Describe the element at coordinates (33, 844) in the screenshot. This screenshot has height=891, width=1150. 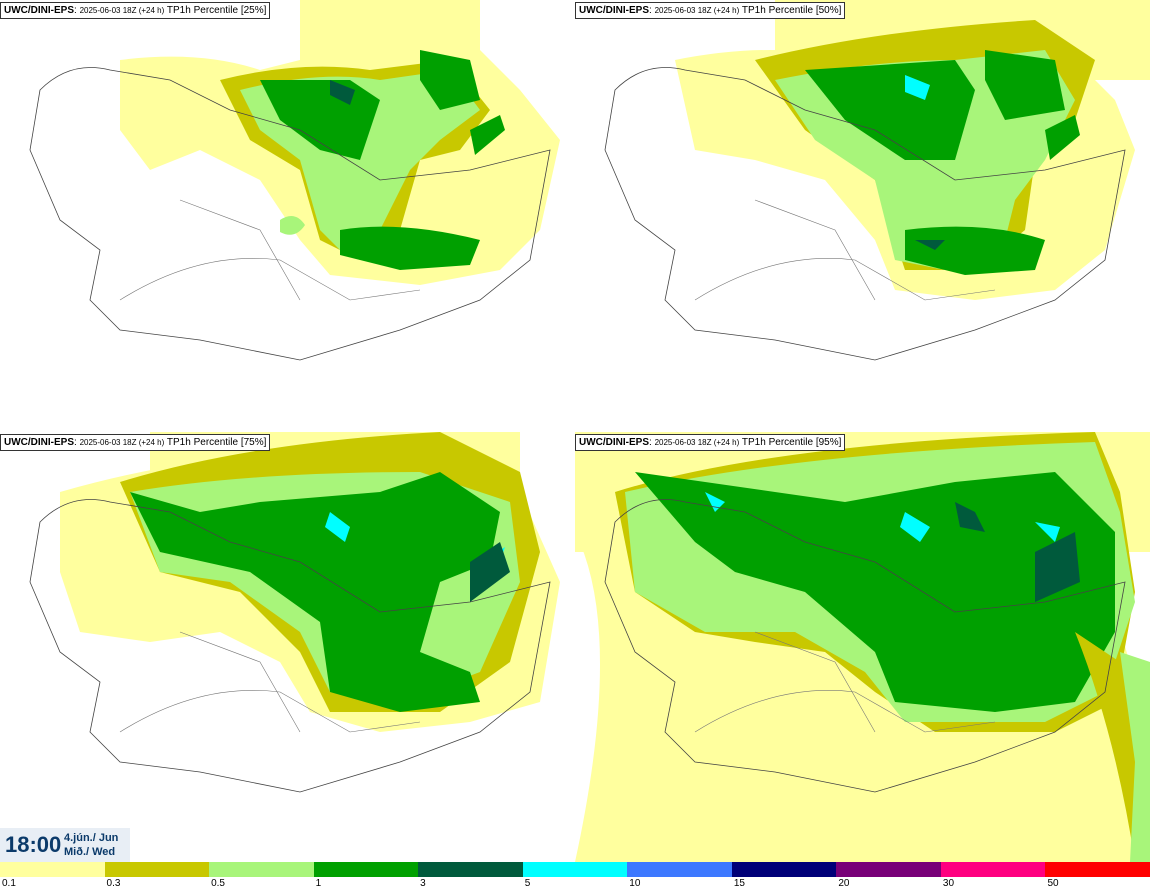
I see `valid-time: 18:00` at that location.